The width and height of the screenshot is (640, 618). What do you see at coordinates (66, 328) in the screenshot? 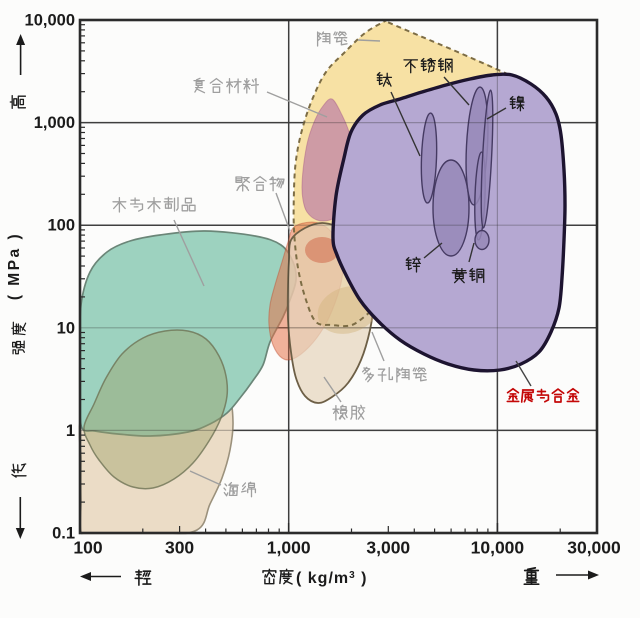
I see `svg-text: 10` at bounding box center [66, 328].